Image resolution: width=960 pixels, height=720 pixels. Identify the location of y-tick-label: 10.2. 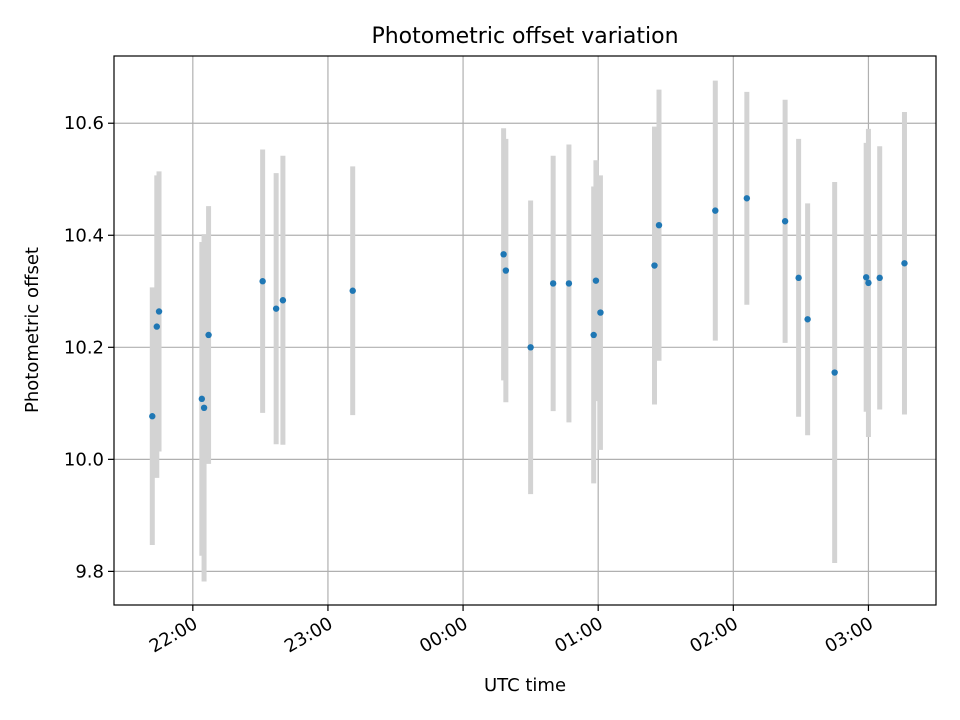
(84, 347).